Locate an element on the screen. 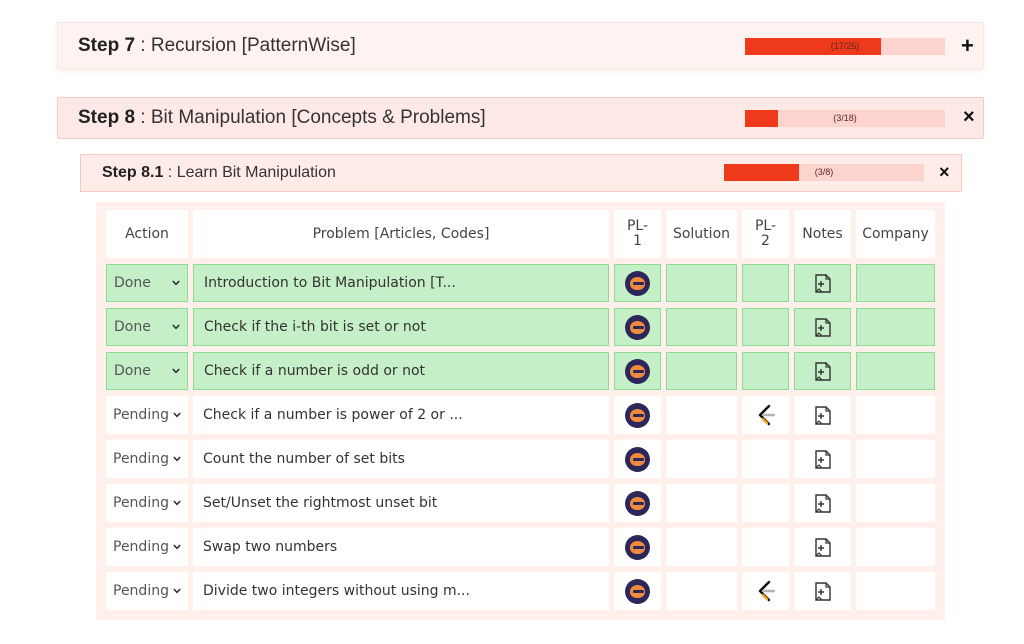 Image resolution: width=1024 pixels, height=644 pixels. header-solution: Solution is located at coordinates (701, 234).